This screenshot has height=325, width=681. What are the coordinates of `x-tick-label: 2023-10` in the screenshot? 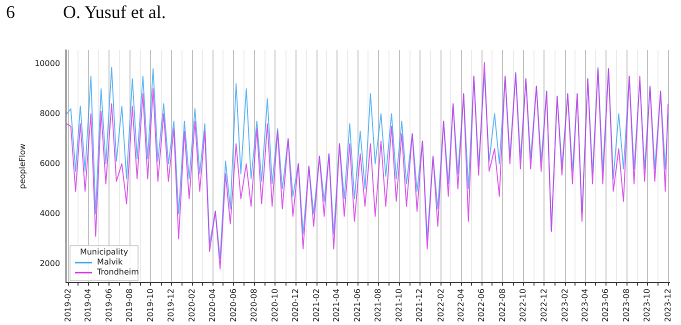 It's located at (647, 305).